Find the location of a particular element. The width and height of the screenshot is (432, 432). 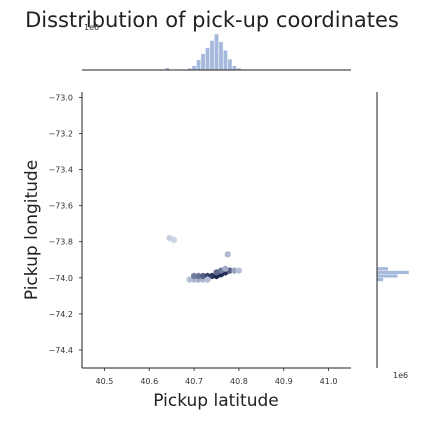

x-axis-label: Pickup latitude is located at coordinates (215, 401).